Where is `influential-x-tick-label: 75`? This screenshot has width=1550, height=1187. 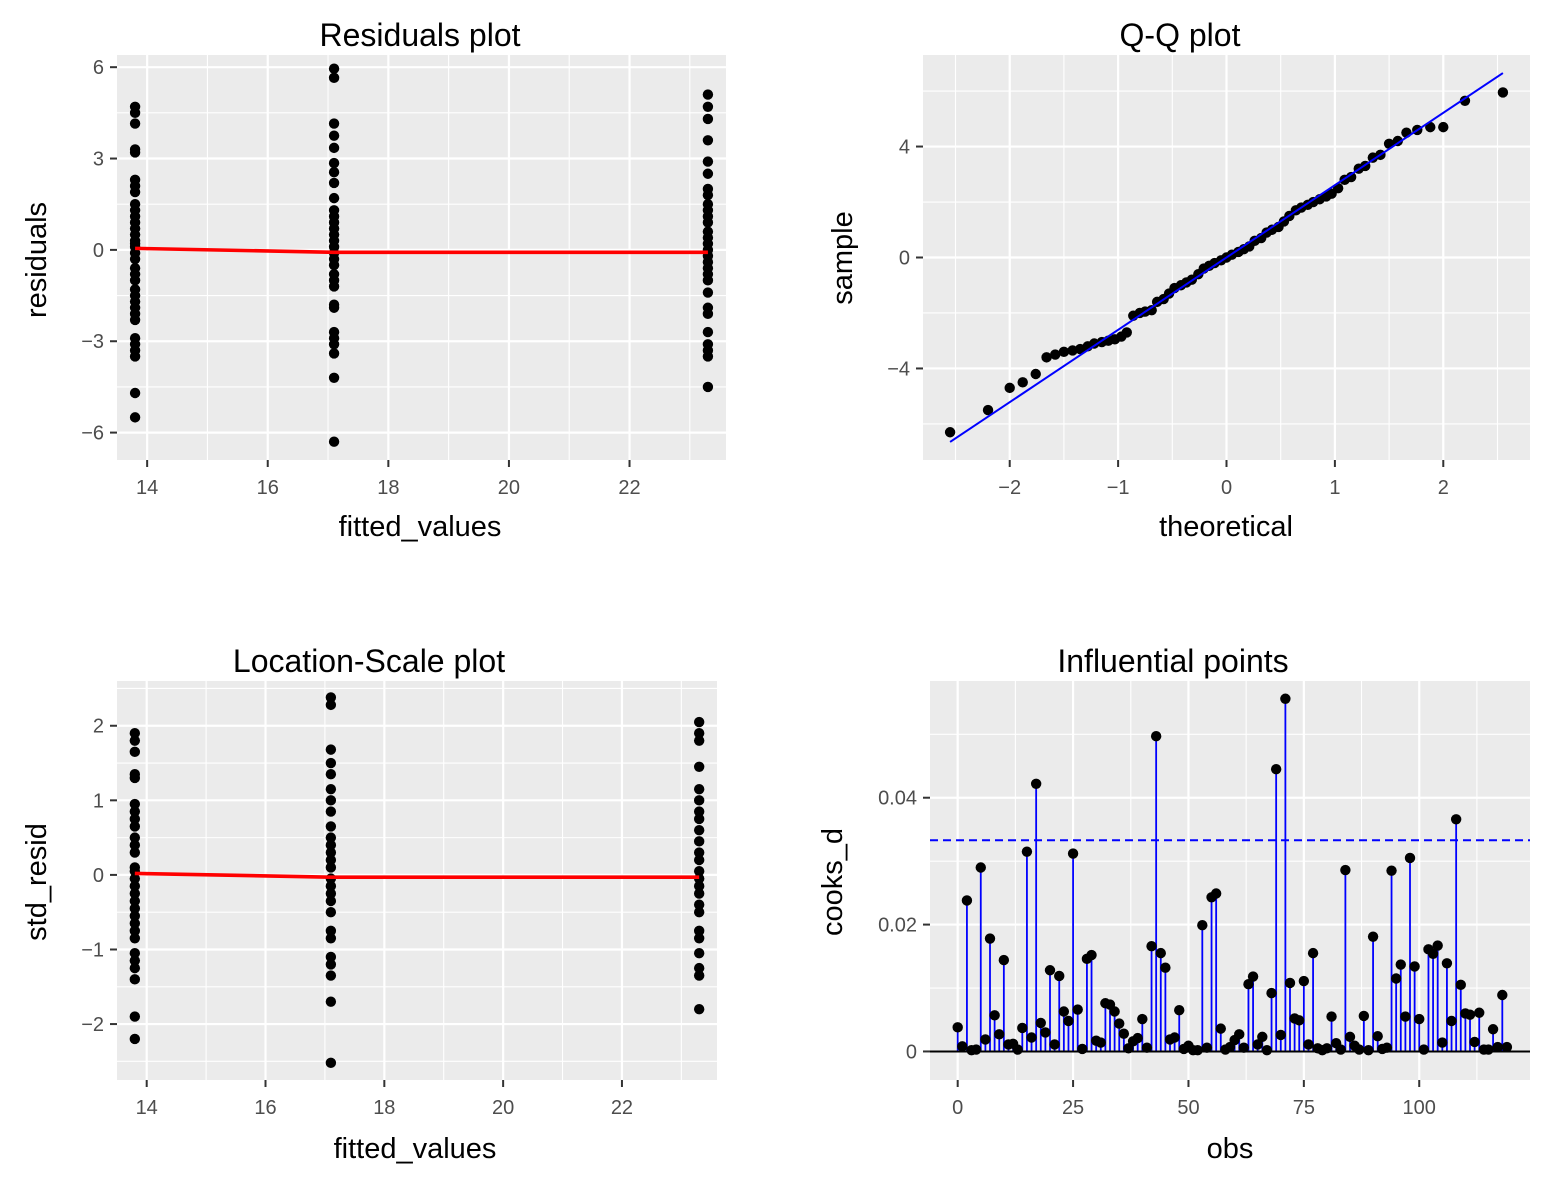 influential-x-tick-label: 75 is located at coordinates (1304, 1108).